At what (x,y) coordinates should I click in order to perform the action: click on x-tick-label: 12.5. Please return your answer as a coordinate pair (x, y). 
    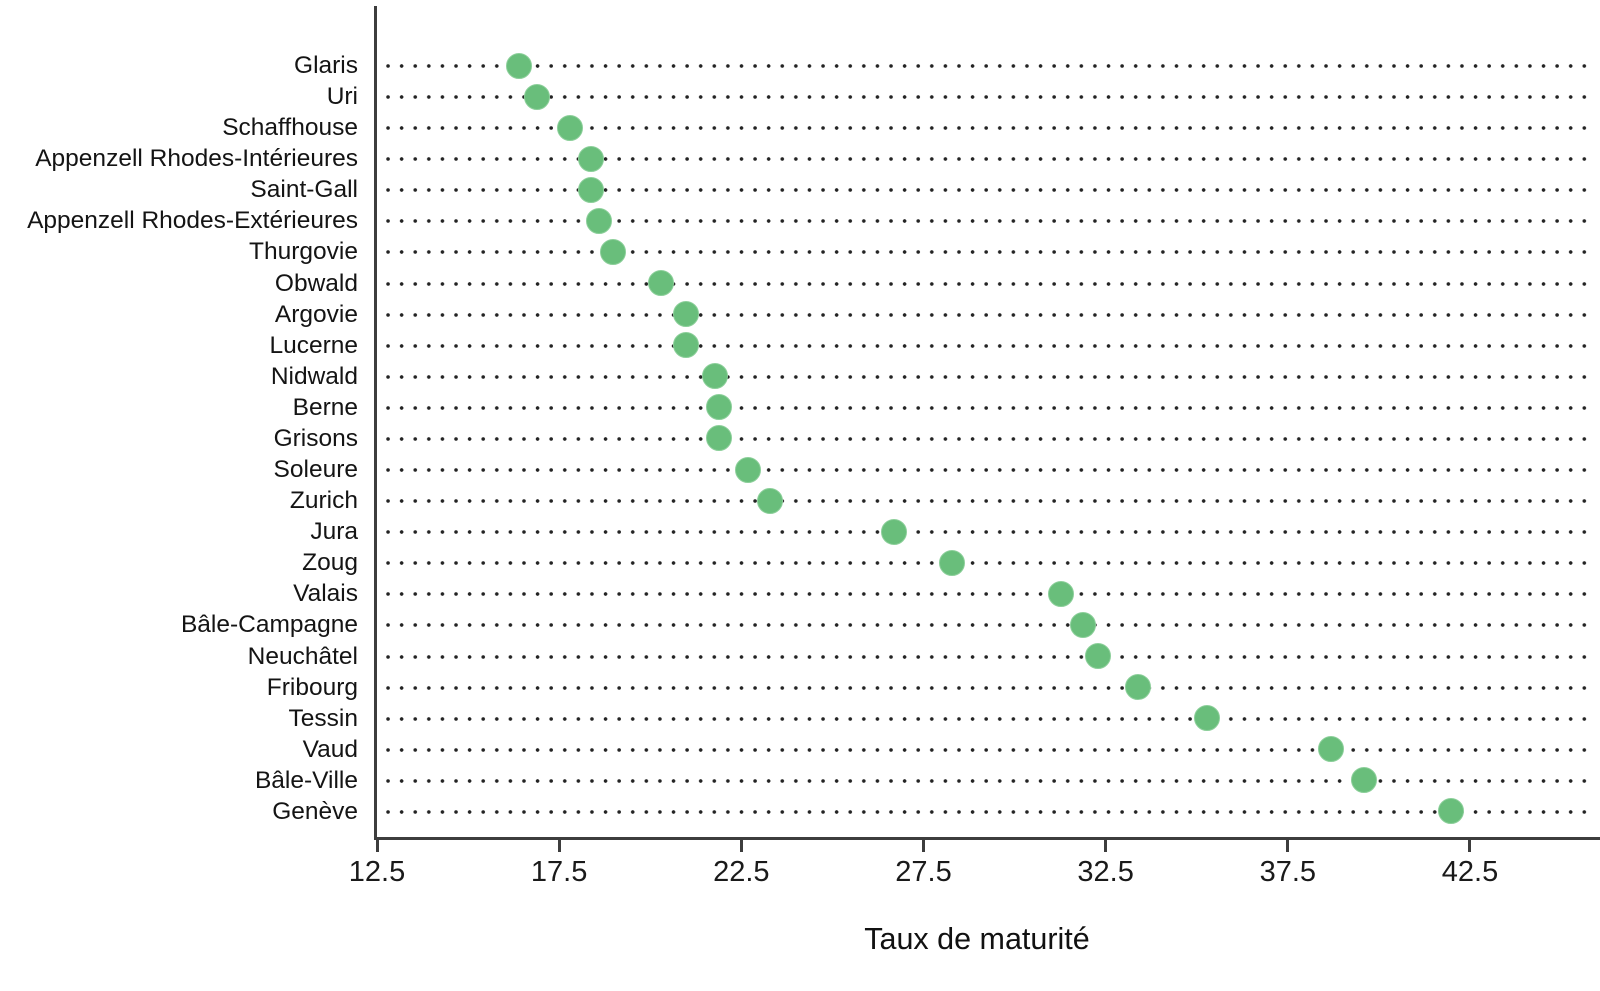
    Looking at the image, I should click on (377, 872).